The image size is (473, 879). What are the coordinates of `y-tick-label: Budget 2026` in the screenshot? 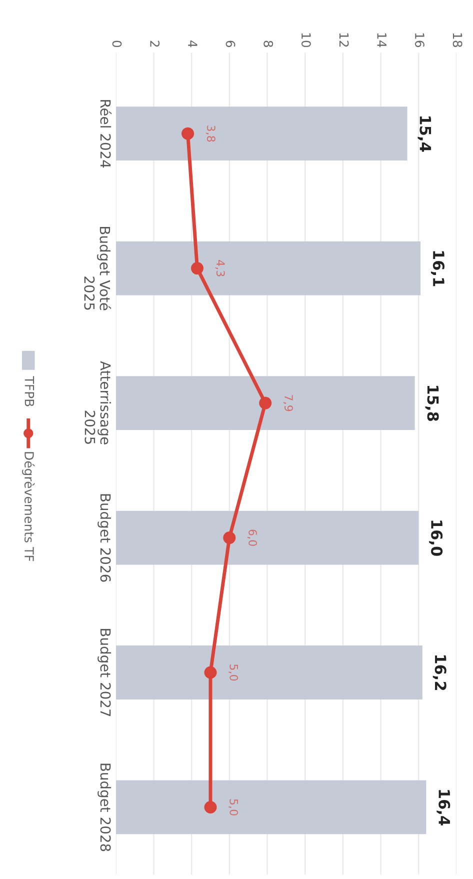 It's located at (105, 538).